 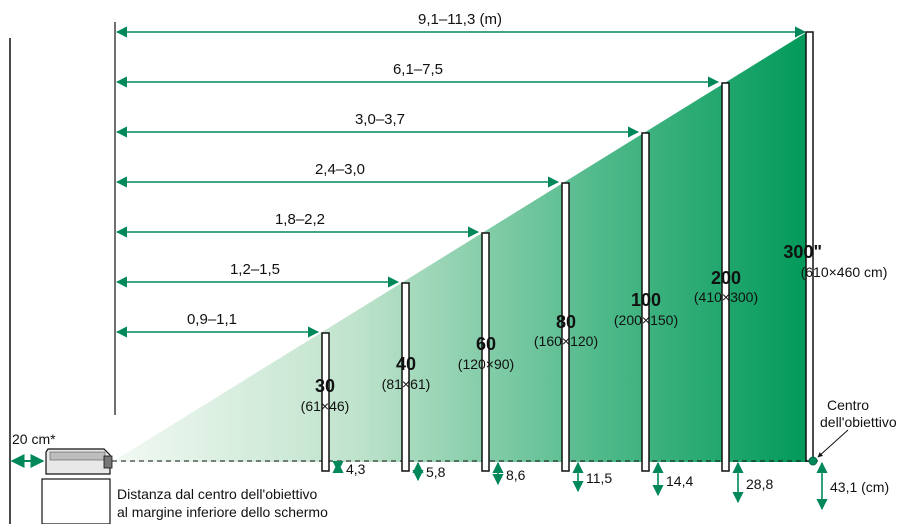 What do you see at coordinates (325, 386) in the screenshot?
I see `screen-size-label: 30` at bounding box center [325, 386].